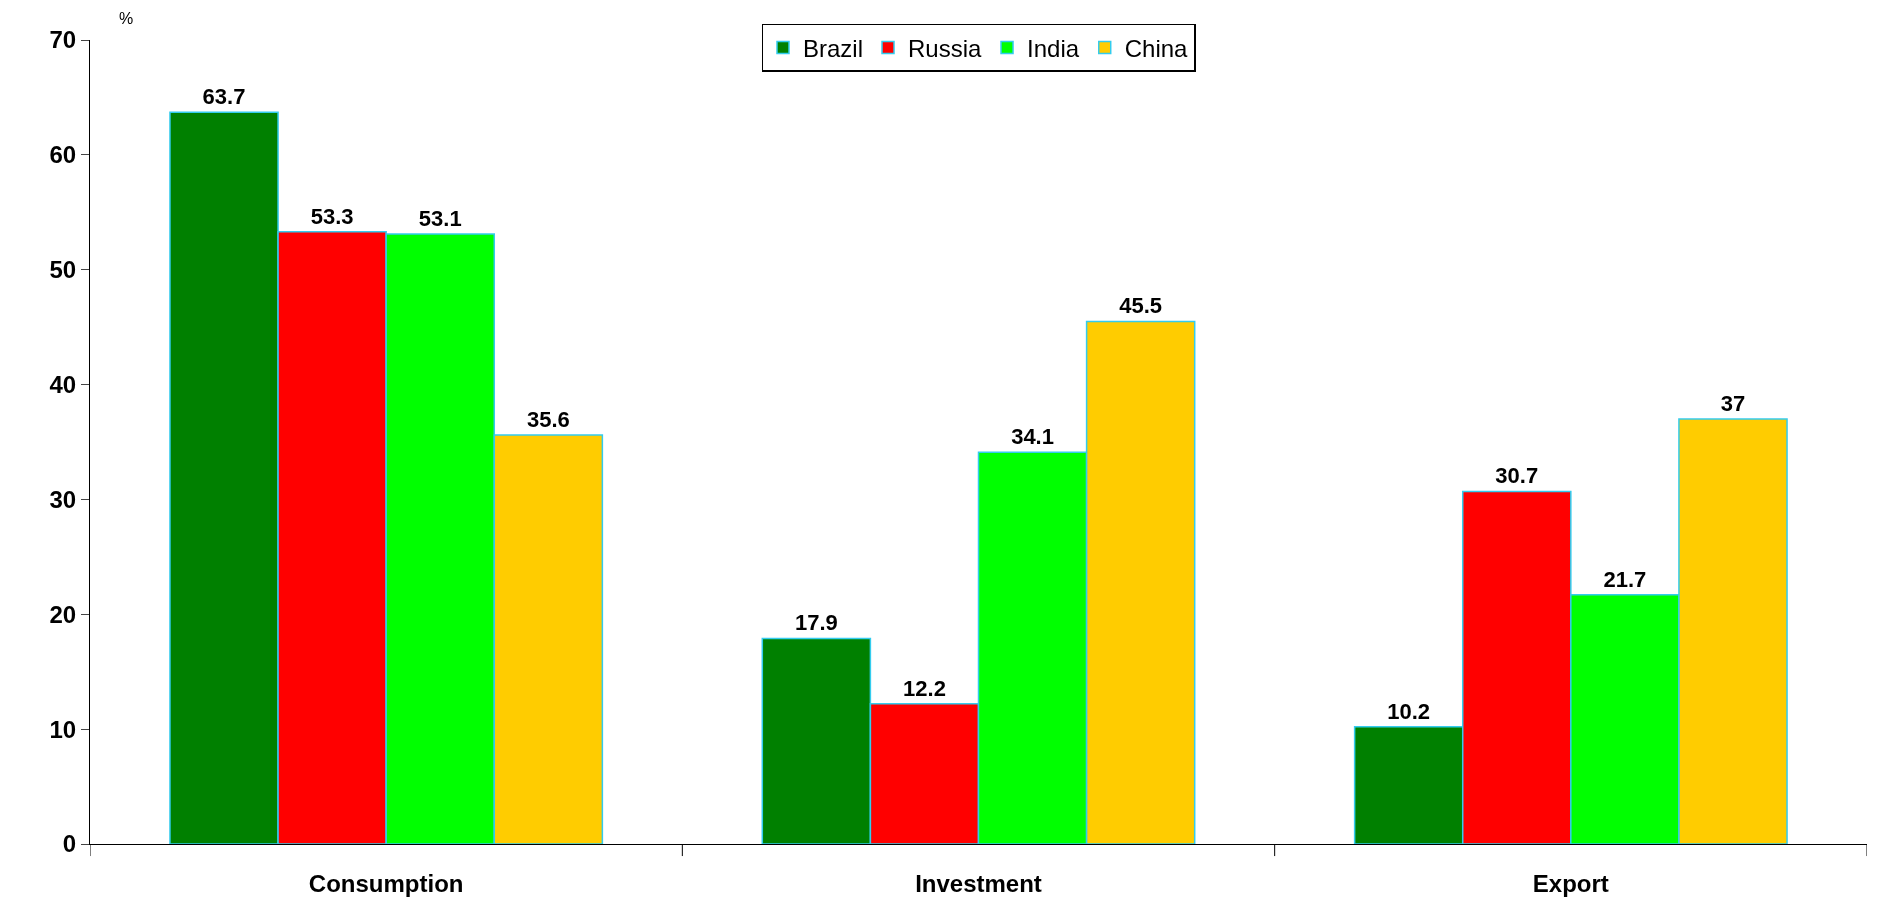 Image resolution: width=1887 pixels, height=924 pixels. I want to click on data-label: 37, so click(1733, 404).